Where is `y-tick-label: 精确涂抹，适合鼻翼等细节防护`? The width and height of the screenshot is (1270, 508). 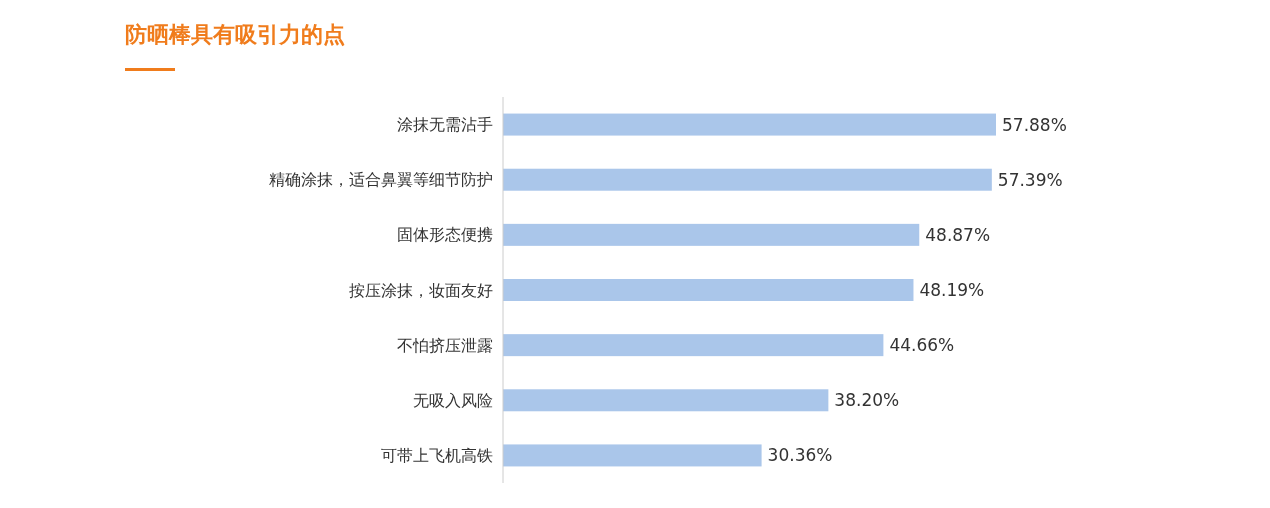 y-tick-label: 精确涂抹，适合鼻翼等细节防护 is located at coordinates (381, 180).